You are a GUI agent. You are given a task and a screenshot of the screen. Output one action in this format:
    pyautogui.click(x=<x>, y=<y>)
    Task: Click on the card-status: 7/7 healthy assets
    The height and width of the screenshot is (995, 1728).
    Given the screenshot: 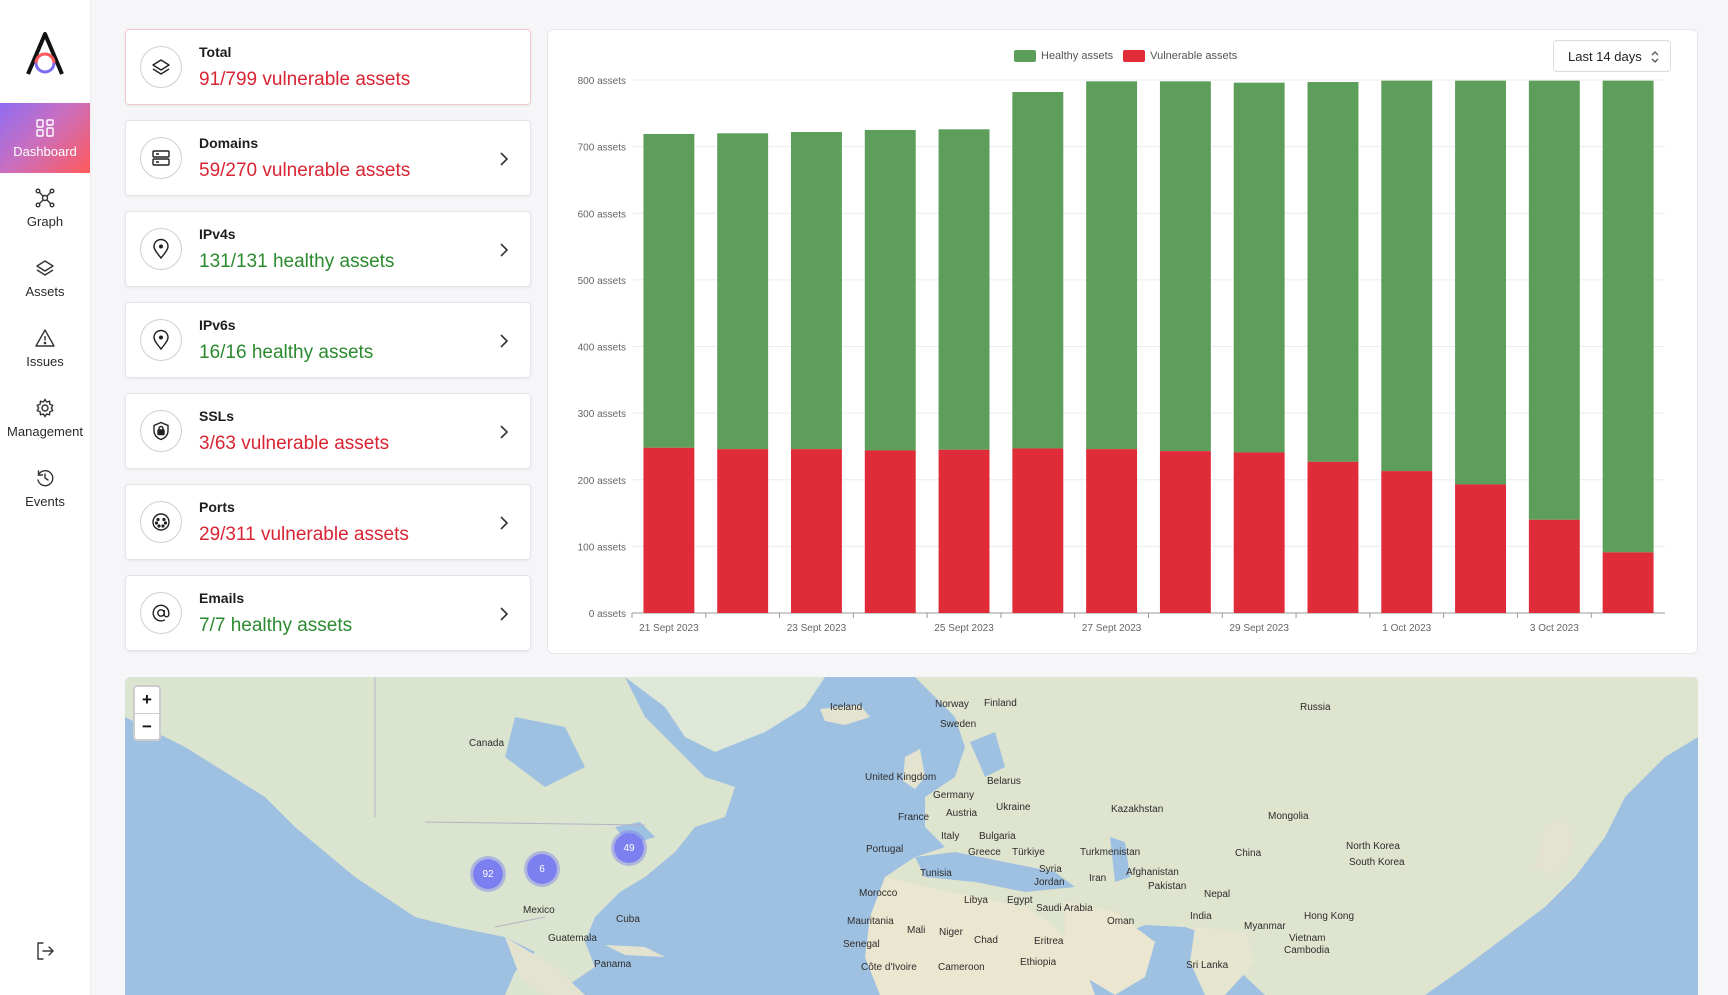 What is the action you would take?
    pyautogui.click(x=276, y=625)
    